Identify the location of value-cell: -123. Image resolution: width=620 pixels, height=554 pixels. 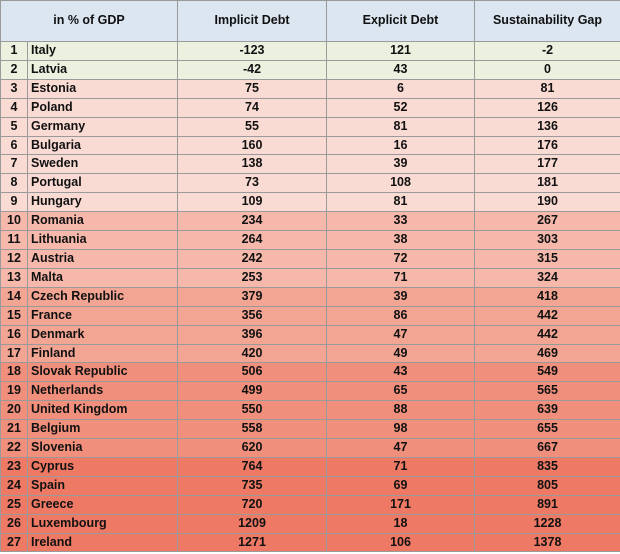
(252, 51).